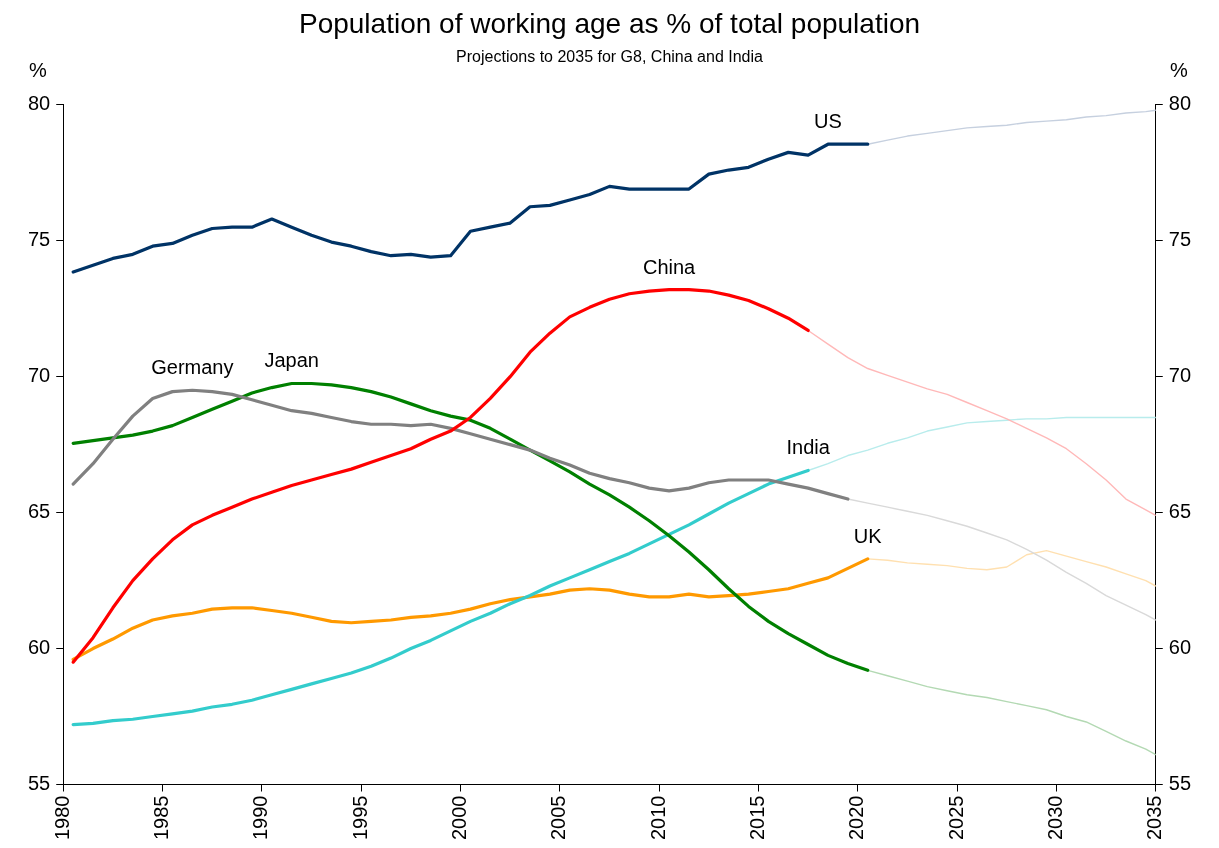 The image size is (1219, 848). I want to click on x-tick-label: 2000, so click(459, 818).